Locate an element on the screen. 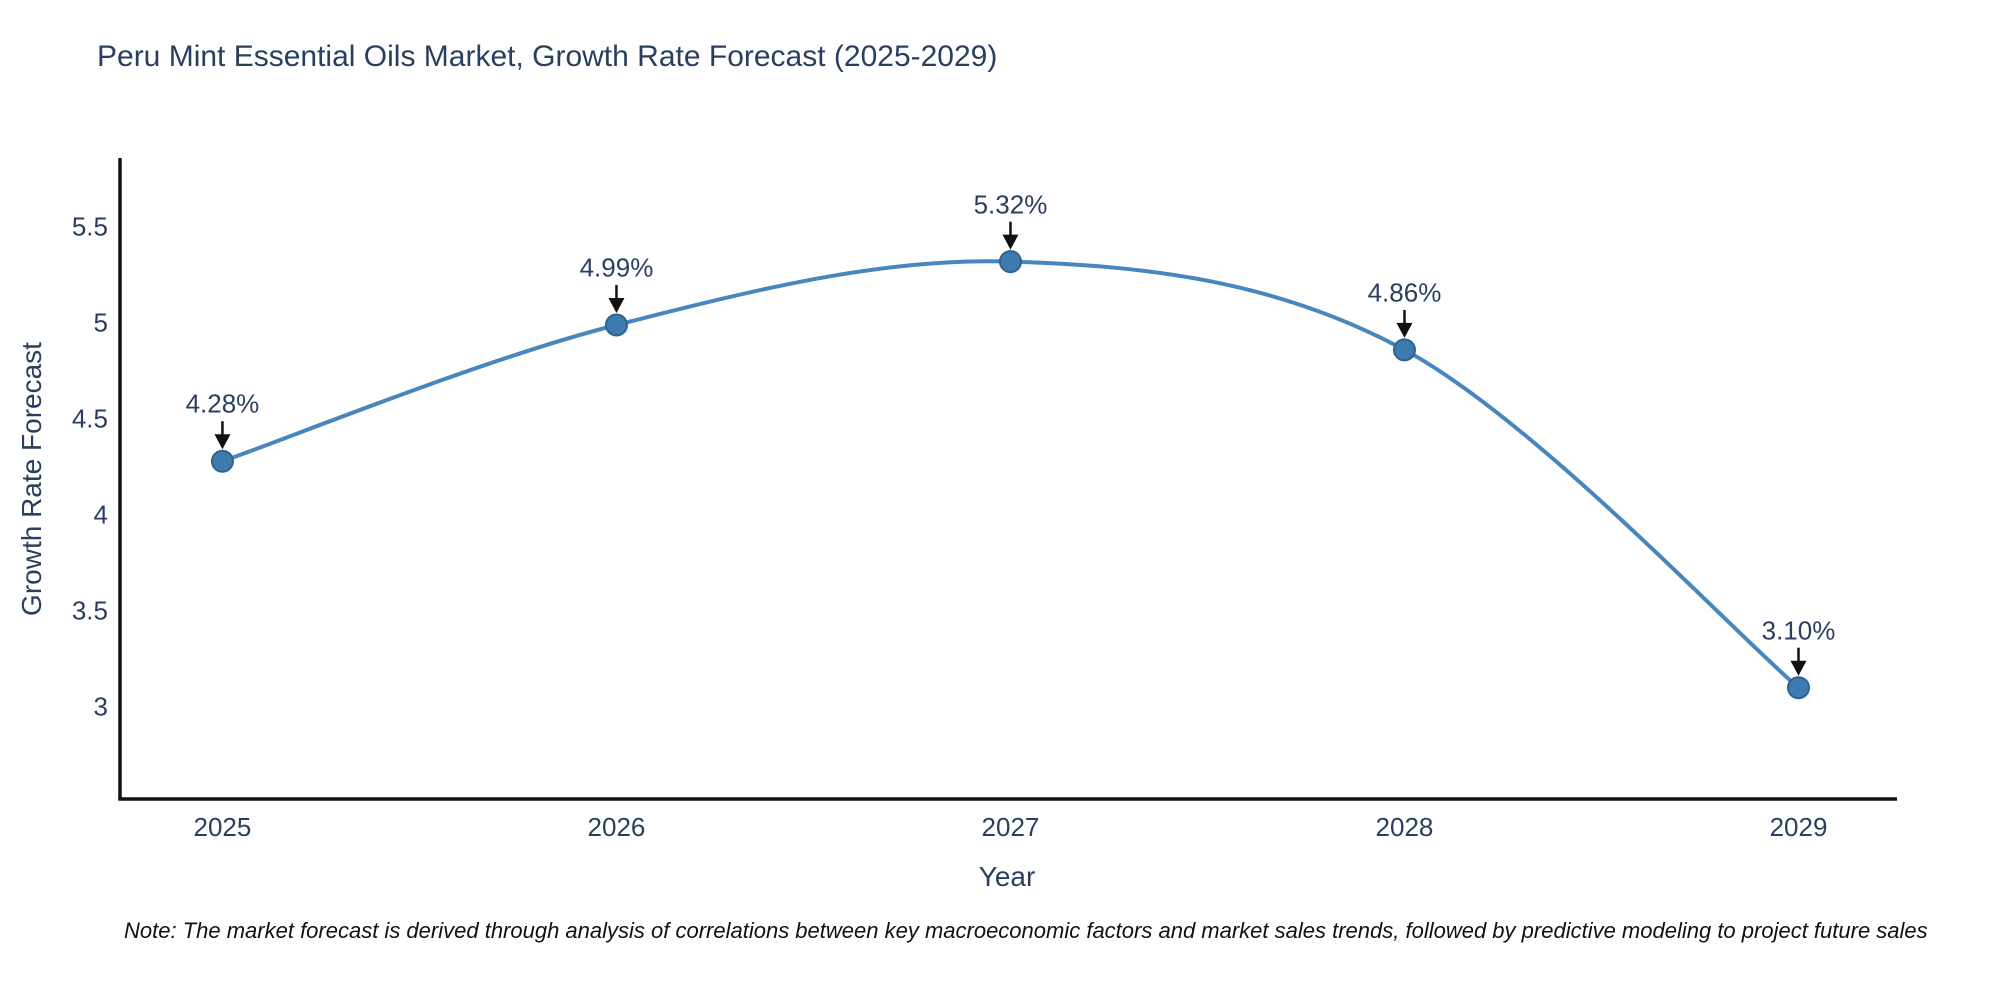 The width and height of the screenshot is (2000, 1000). point-annotation: 4.28% is located at coordinates (222, 403).